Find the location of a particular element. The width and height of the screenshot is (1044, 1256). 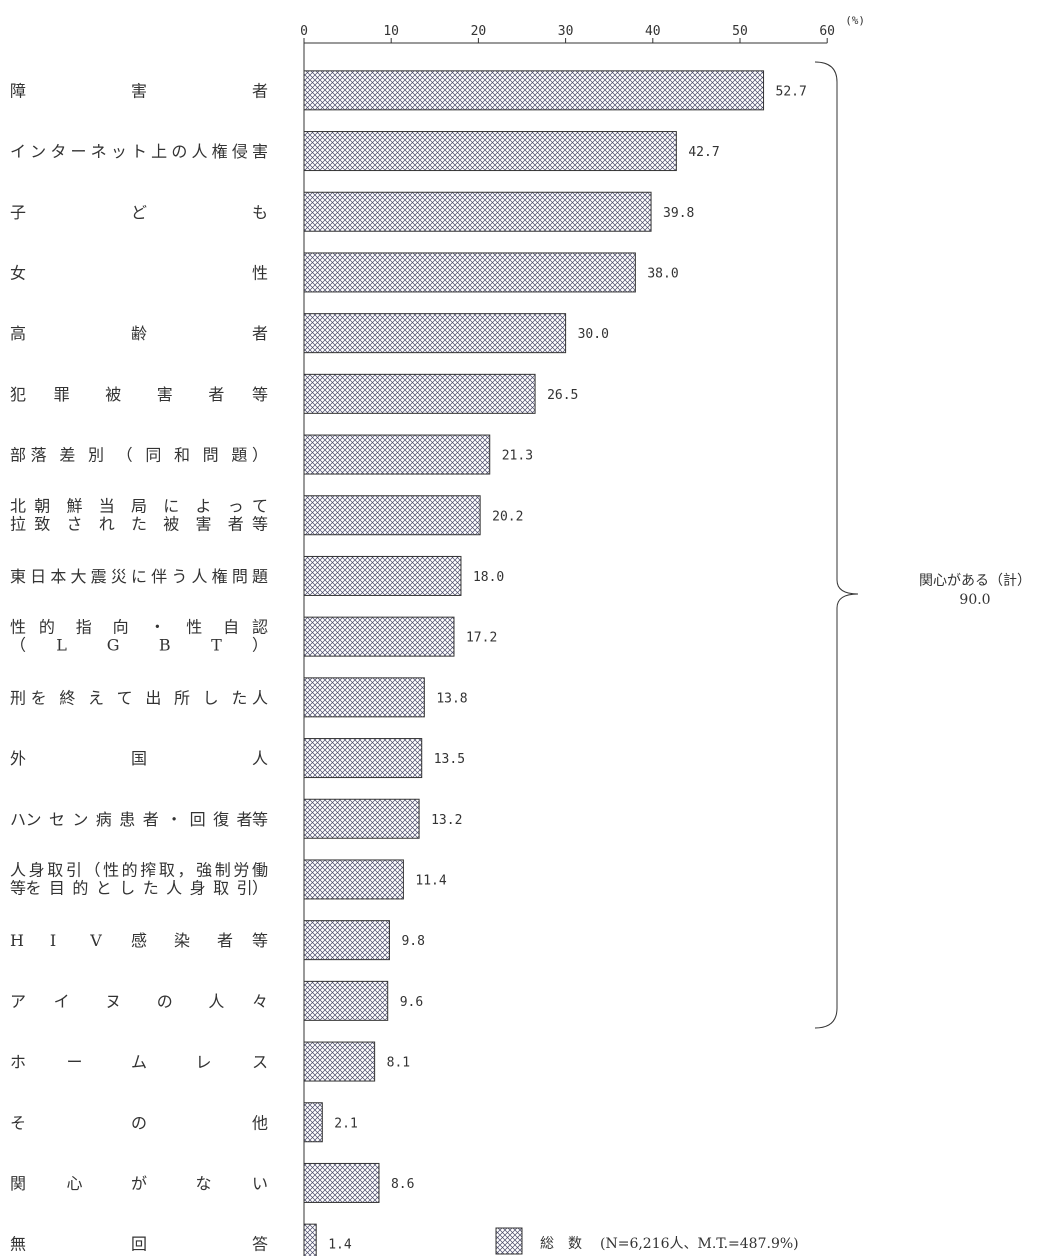

bar-value-label: 8.1 is located at coordinates (398, 1063).